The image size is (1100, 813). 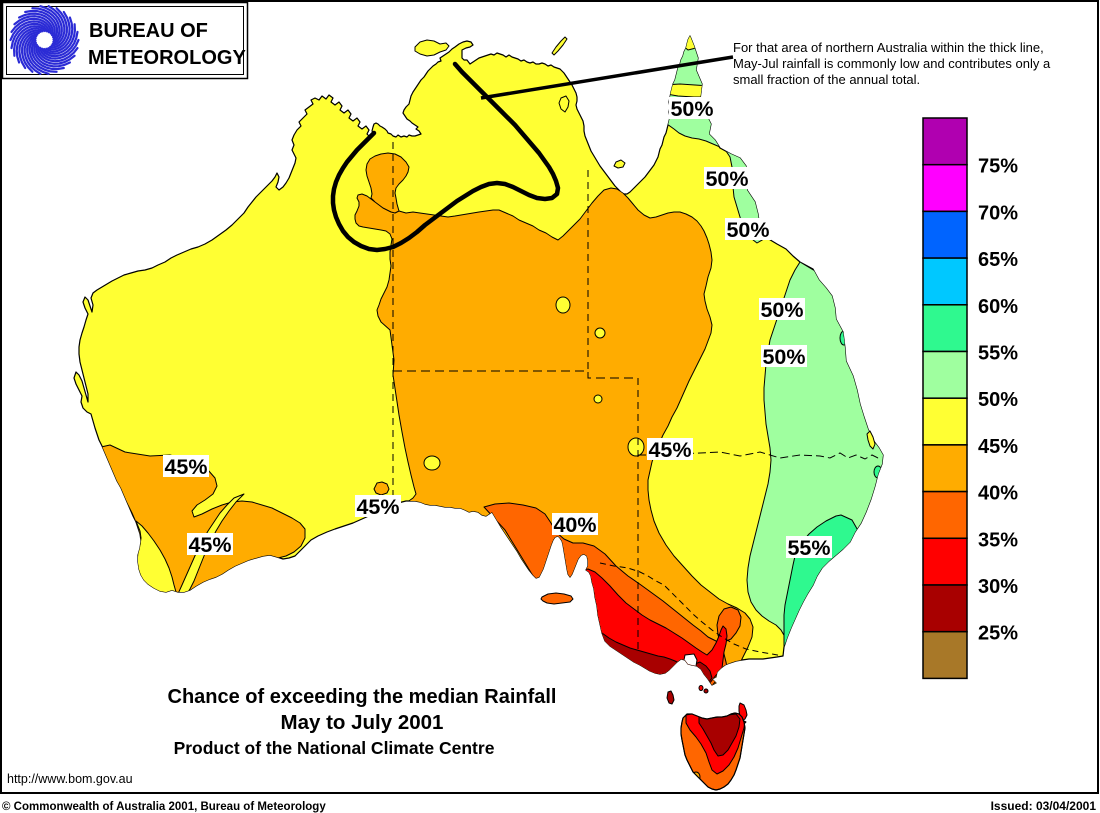 What do you see at coordinates (826, 79) in the screenshot?
I see `svg-text:small fraction of the annual t: small fraction of the annual total.` at bounding box center [826, 79].